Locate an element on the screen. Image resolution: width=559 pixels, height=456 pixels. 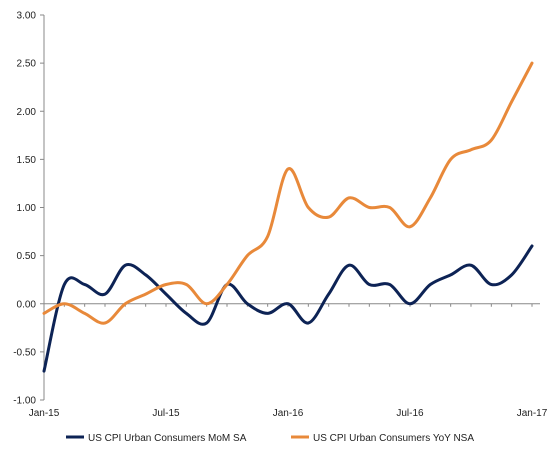
legend-yoy: US CPI Urban Consumers YoY NSA is located at coordinates (382, 438).